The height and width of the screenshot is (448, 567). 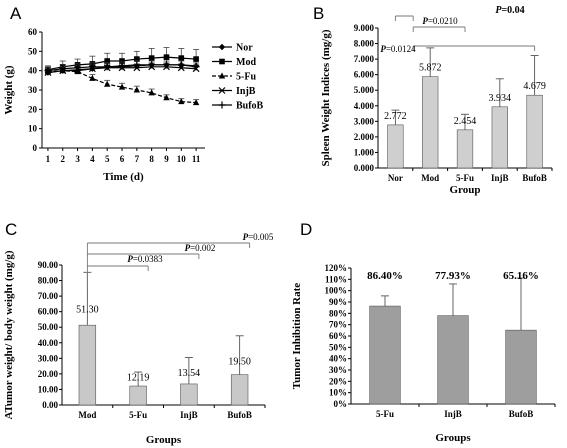 What do you see at coordinates (16, 13) in the screenshot?
I see `panel-letter-a: A` at bounding box center [16, 13].